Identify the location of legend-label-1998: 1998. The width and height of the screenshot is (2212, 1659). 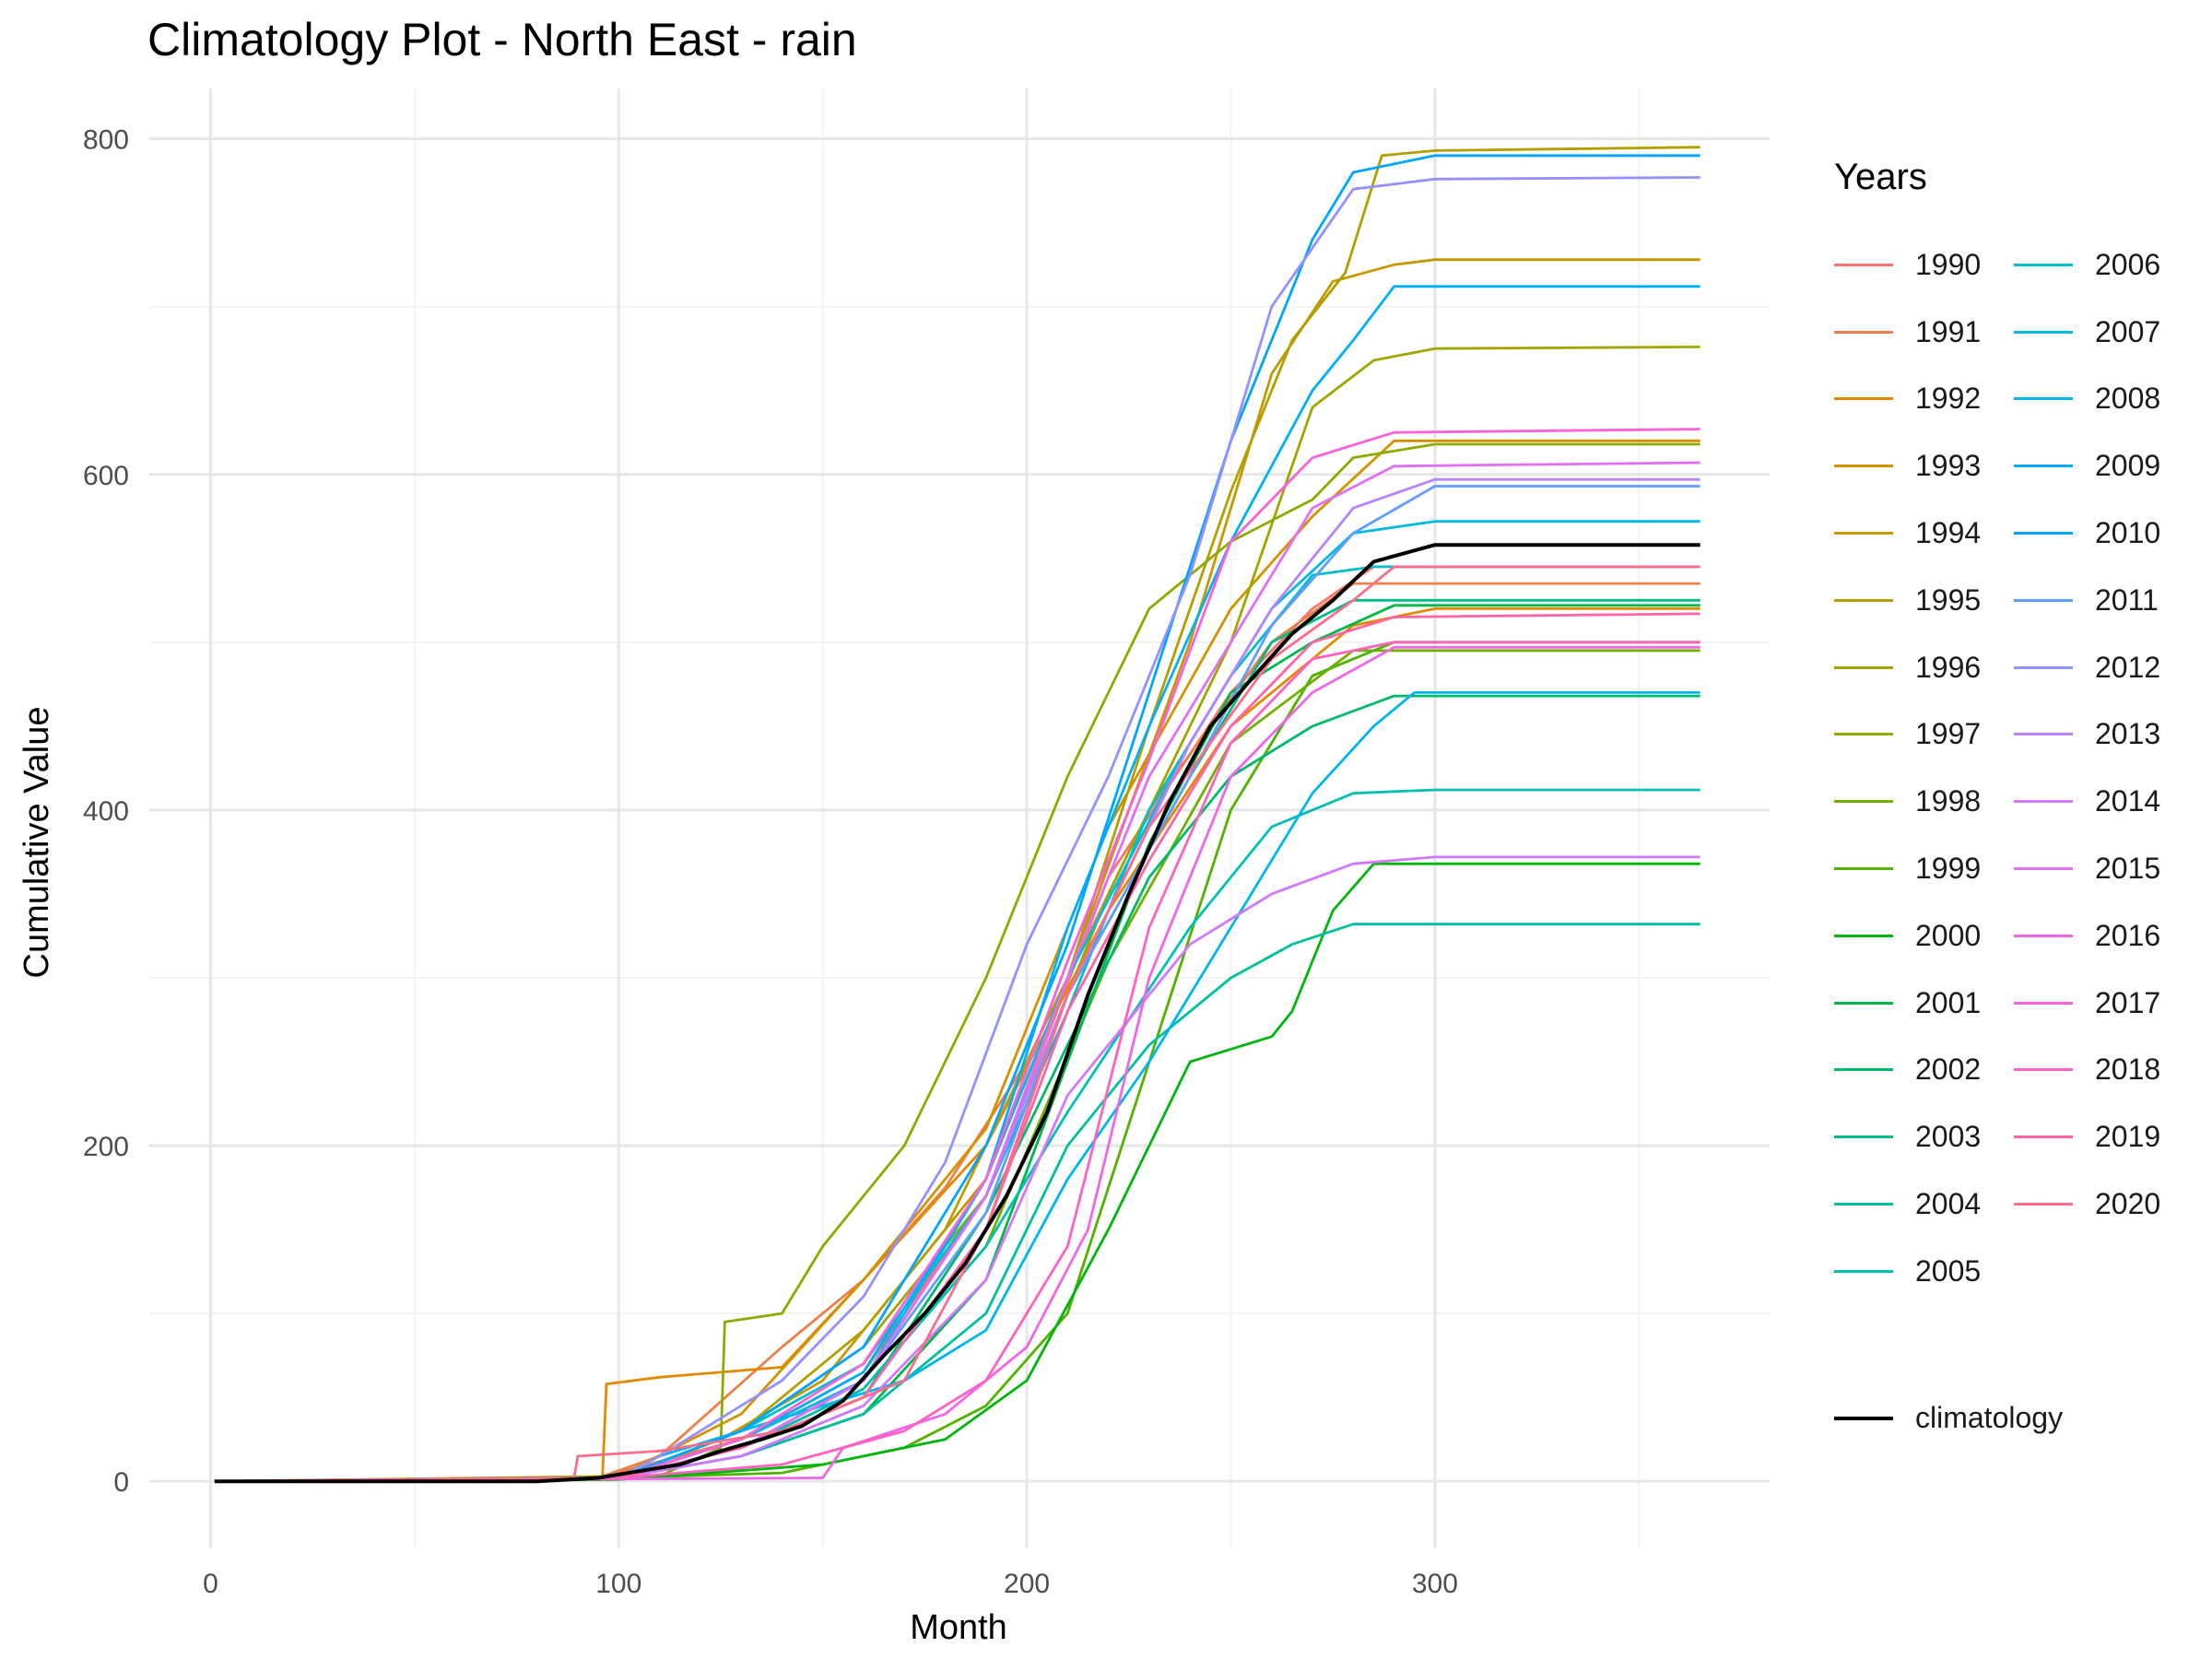
(1948, 801).